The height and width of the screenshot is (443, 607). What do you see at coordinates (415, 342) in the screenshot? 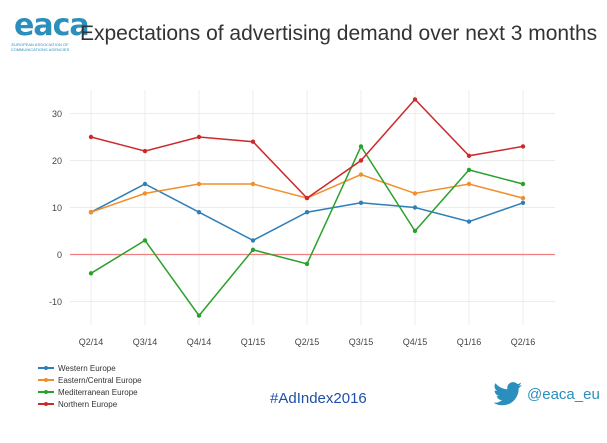
I see `x-tick-label: Q4/15` at bounding box center [415, 342].